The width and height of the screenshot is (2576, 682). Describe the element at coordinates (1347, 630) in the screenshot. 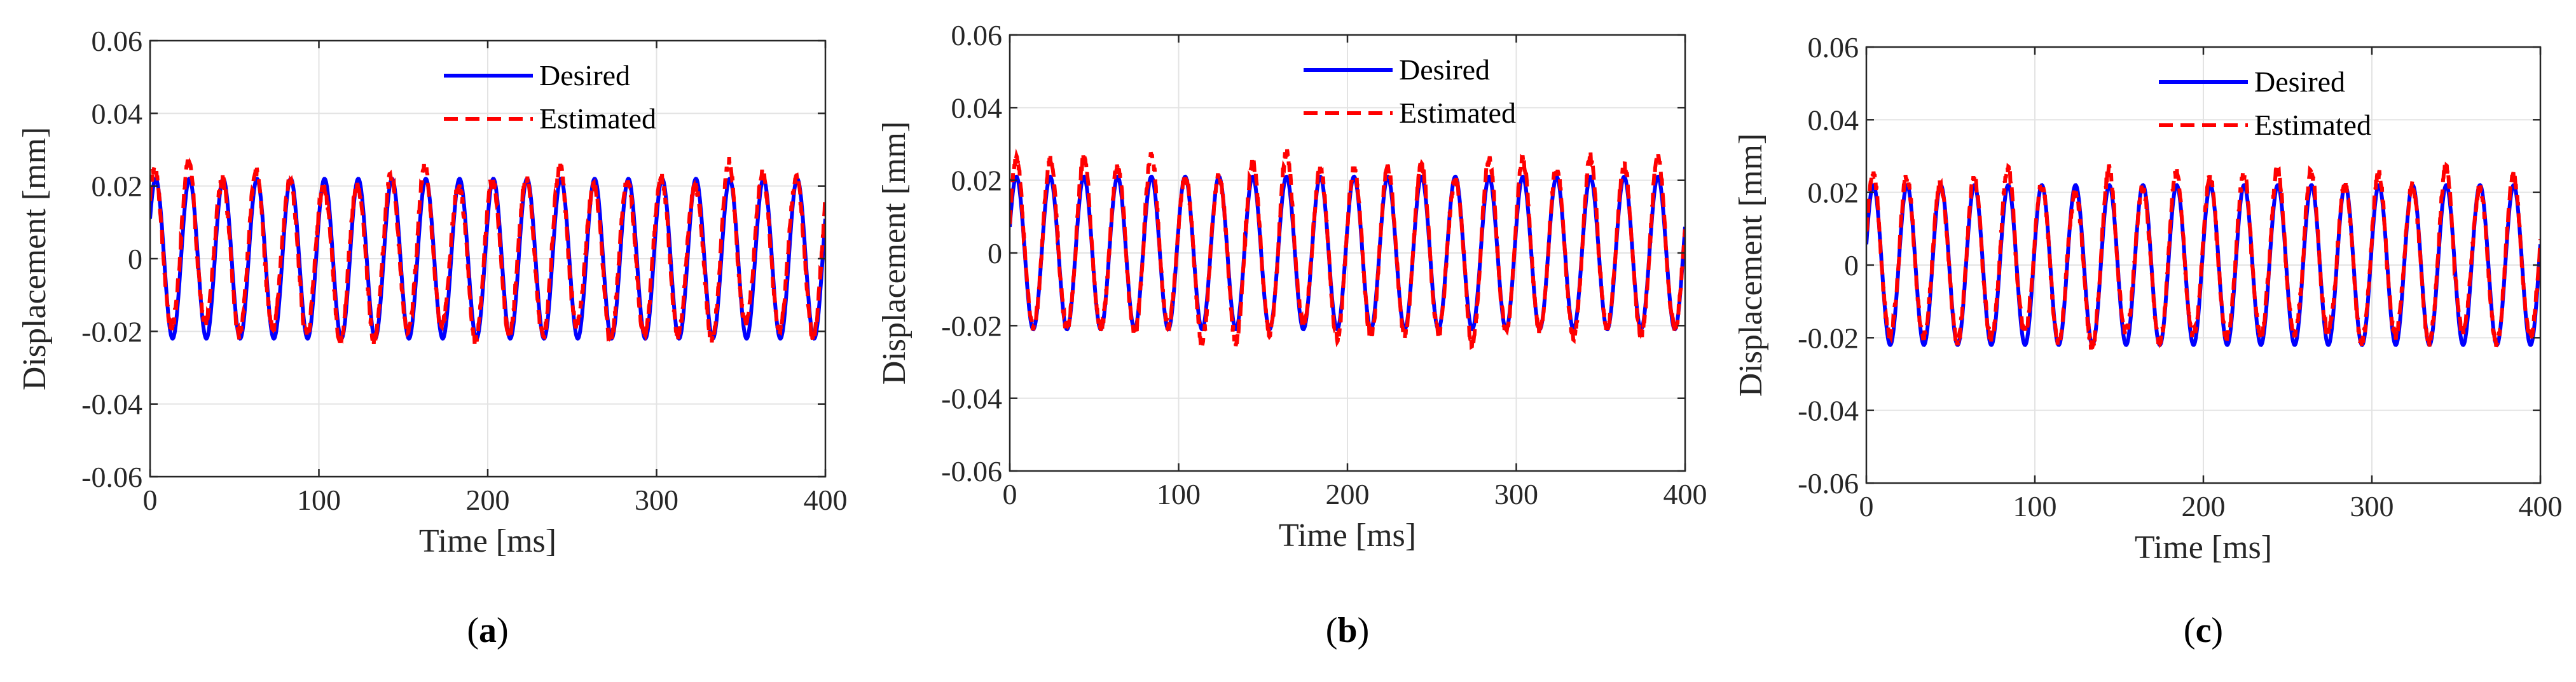

I see `panel-label: (b)` at that location.